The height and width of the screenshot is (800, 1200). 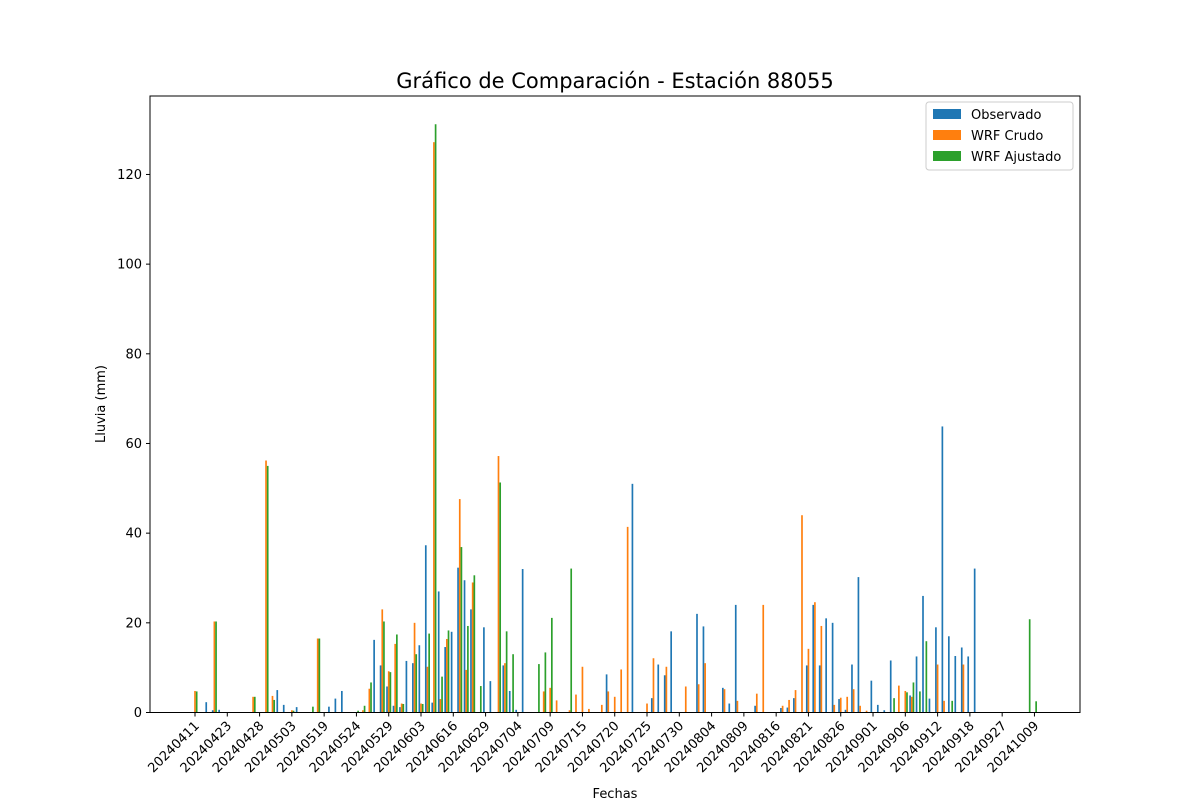 I want to click on y-tick-label: 0, so click(x=138, y=713).